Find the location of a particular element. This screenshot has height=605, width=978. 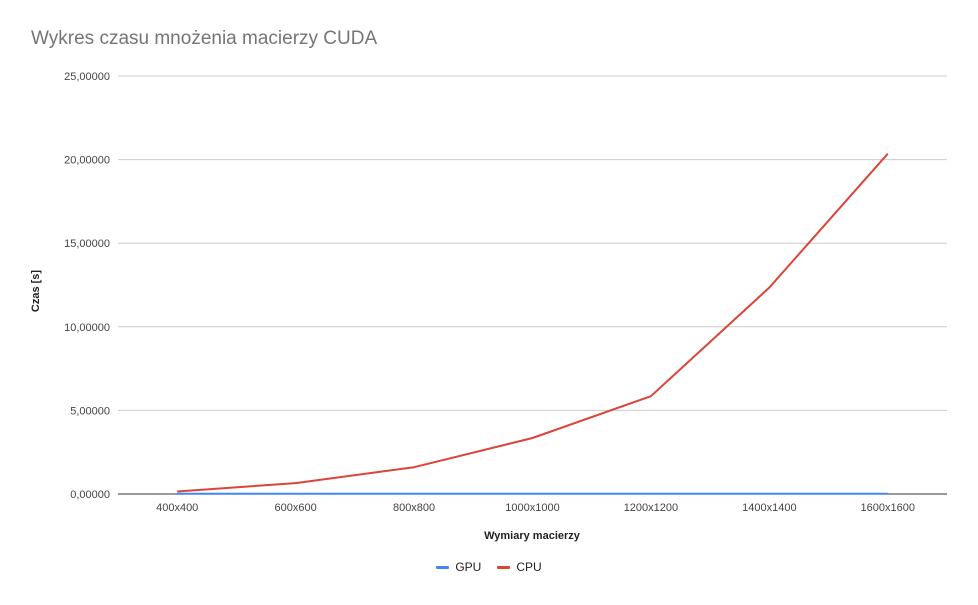

y-tick-label: 5,00000 is located at coordinates (90, 411).